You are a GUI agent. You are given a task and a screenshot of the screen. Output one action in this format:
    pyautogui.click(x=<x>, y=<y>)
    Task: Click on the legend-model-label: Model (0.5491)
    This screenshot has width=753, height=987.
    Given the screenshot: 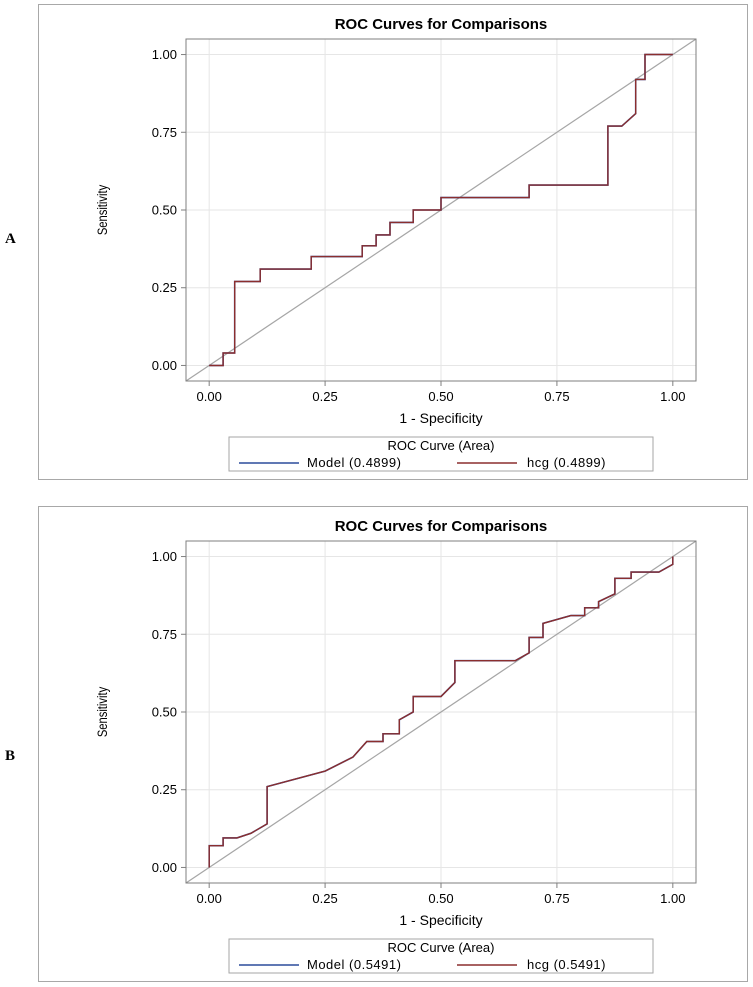 What is the action you would take?
    pyautogui.click(x=354, y=964)
    